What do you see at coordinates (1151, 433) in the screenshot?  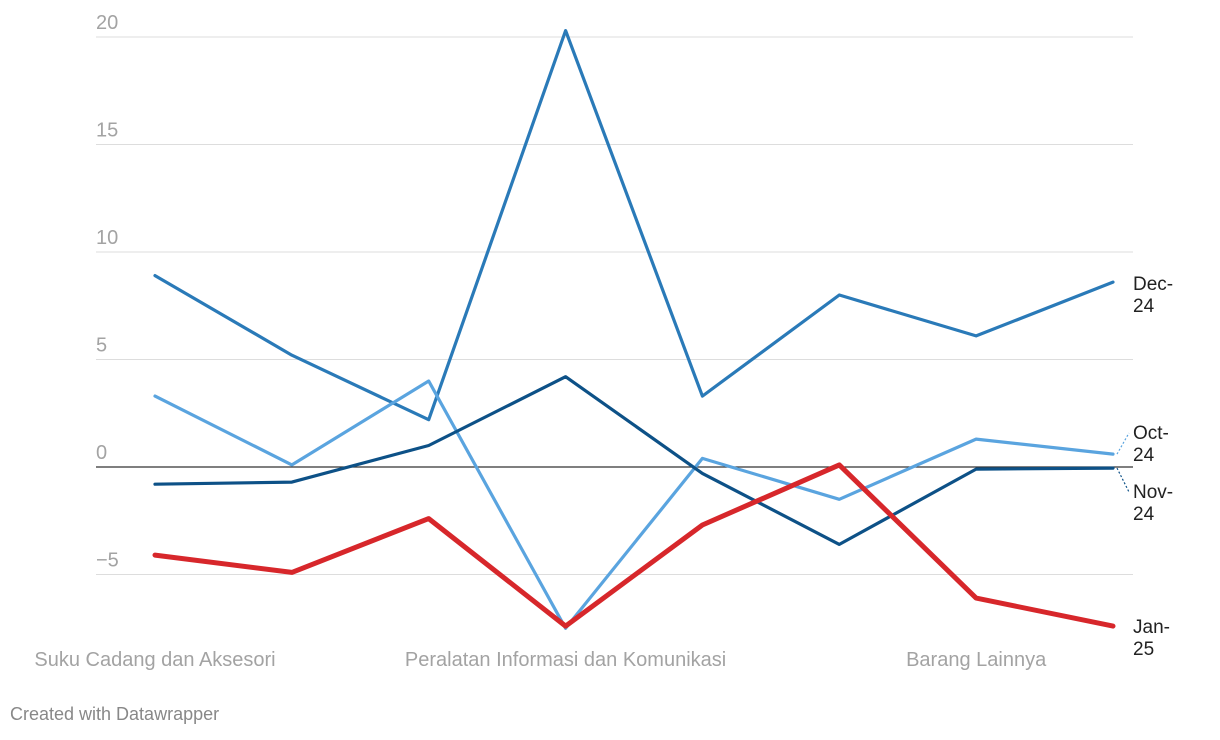 I see `series-label-line: Oct-` at bounding box center [1151, 433].